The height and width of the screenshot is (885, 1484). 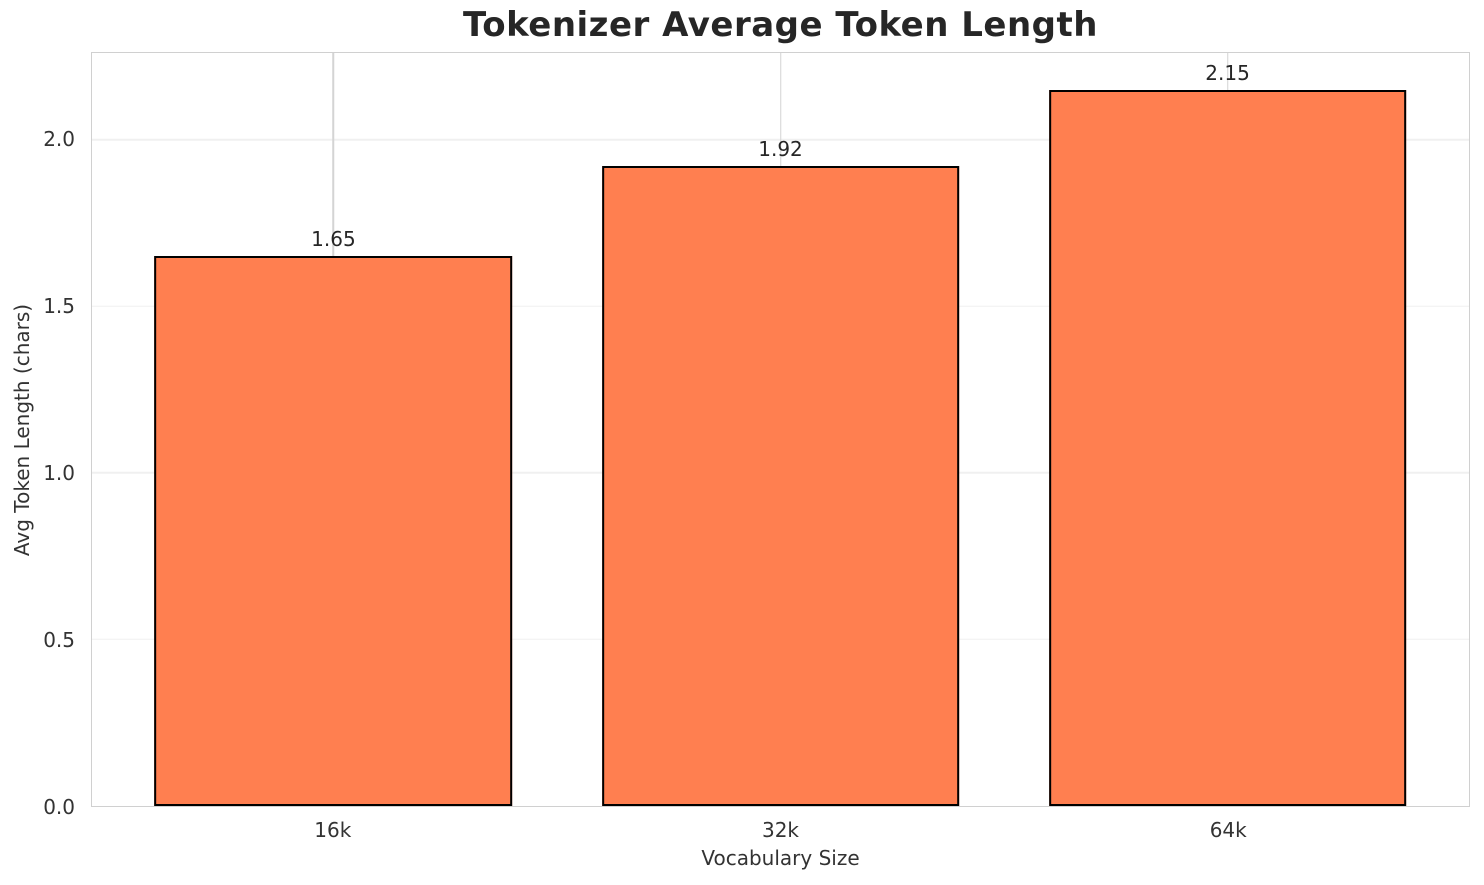 I want to click on y-tick-label: 0.5, so click(x=59, y=639).